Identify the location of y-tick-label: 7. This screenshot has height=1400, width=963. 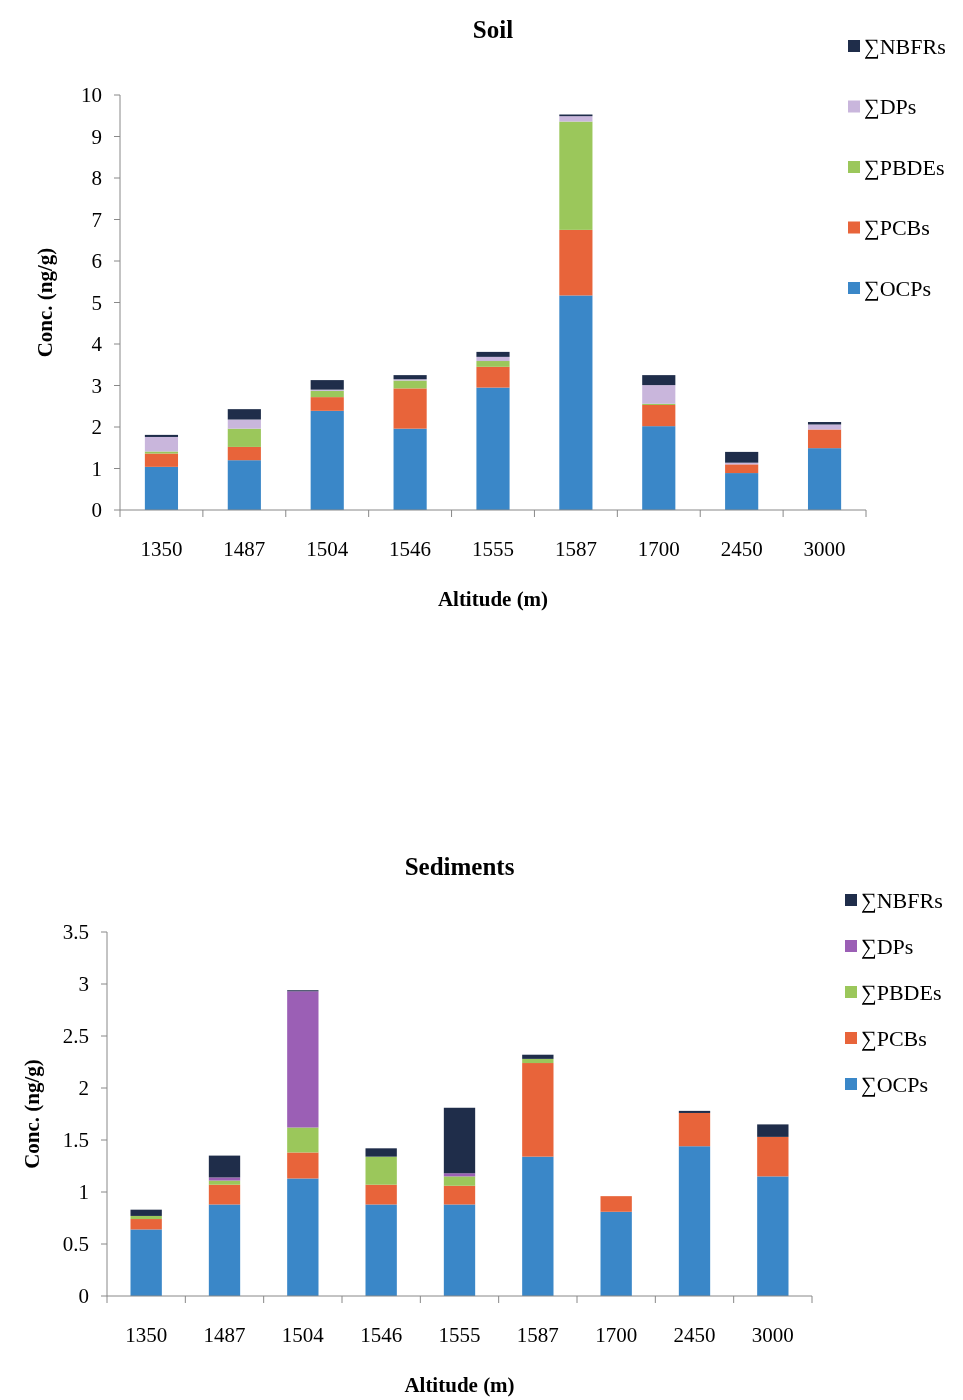
(96, 219).